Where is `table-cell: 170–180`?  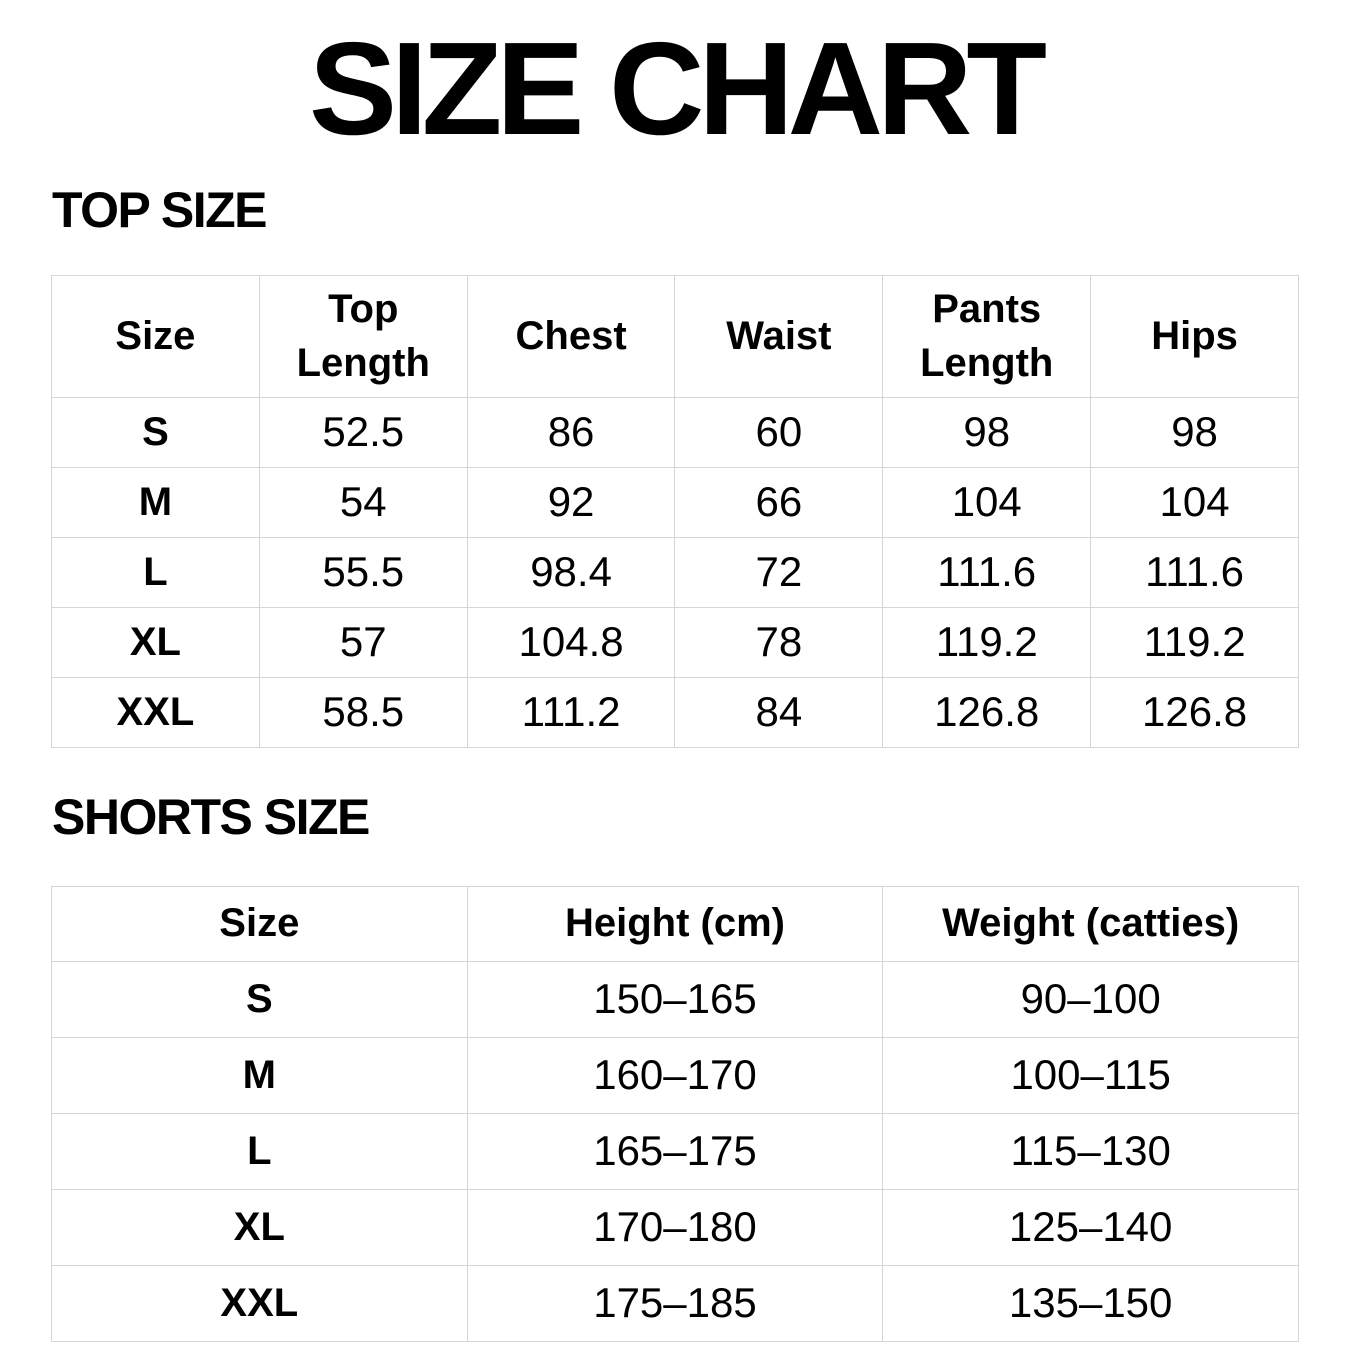 table-cell: 170–180 is located at coordinates (675, 1227).